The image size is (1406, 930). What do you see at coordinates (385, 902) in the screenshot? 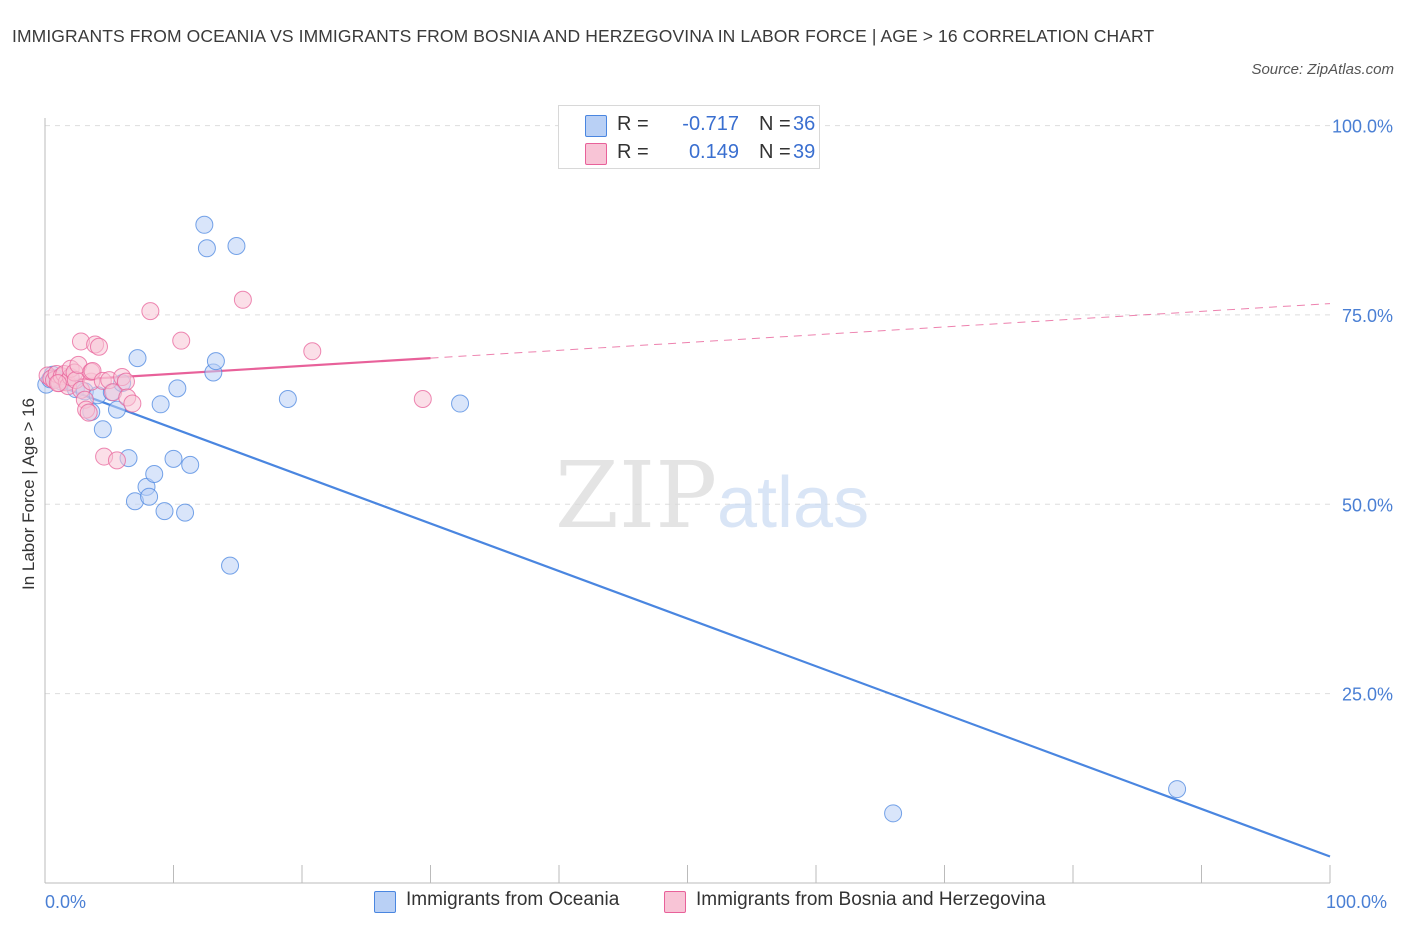
I see `bottom-legend-swatch-blue` at bounding box center [385, 902].